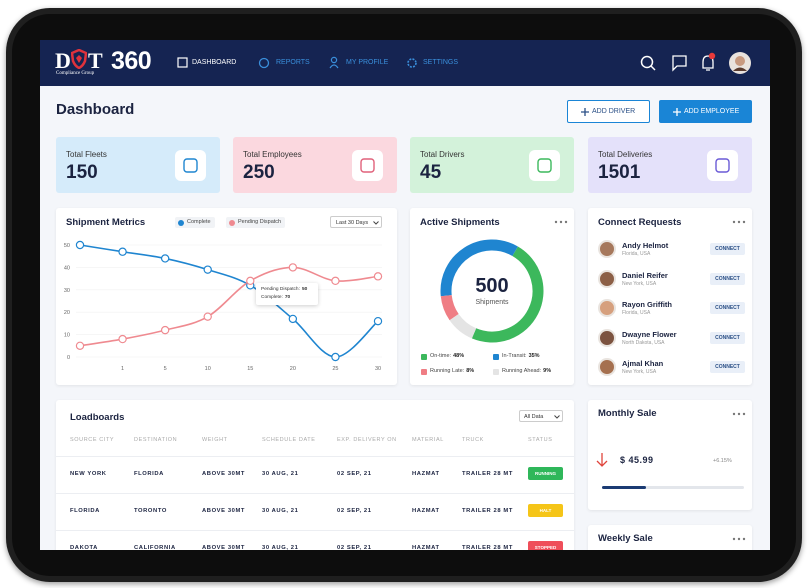  I want to click on weekly-sale-card: Weekly Sale, so click(670, 537).